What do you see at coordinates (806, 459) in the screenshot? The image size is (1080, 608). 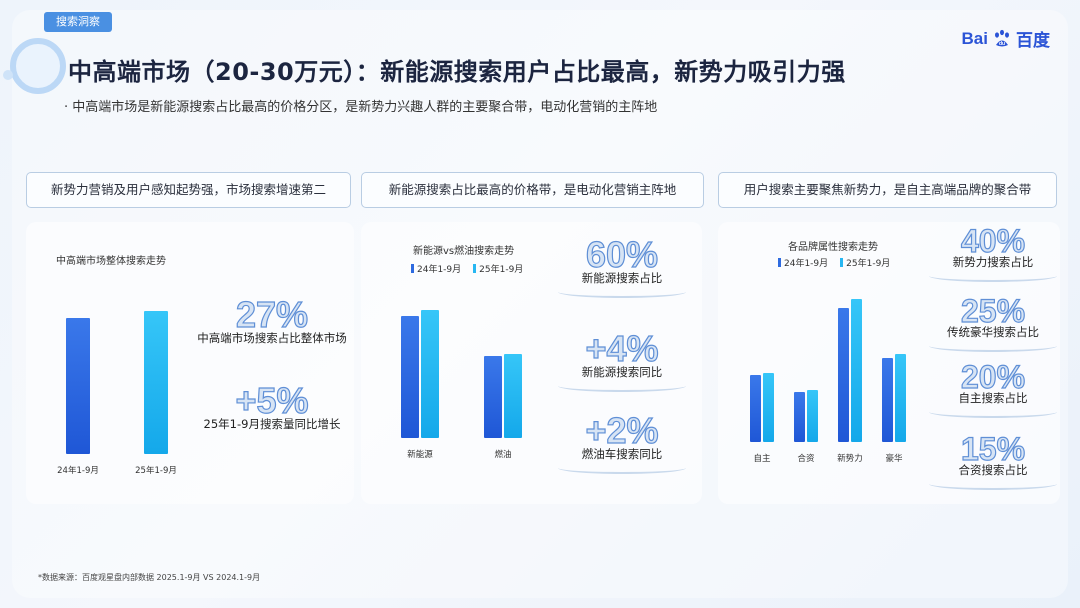 I see `tick-label: 合资` at bounding box center [806, 459].